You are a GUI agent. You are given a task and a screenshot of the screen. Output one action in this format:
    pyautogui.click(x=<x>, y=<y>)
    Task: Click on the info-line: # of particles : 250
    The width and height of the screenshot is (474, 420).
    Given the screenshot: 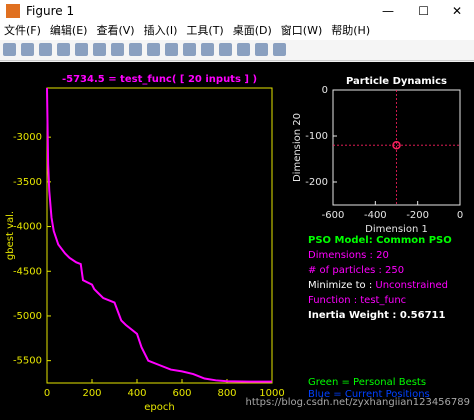 What is the action you would take?
    pyautogui.click(x=356, y=270)
    